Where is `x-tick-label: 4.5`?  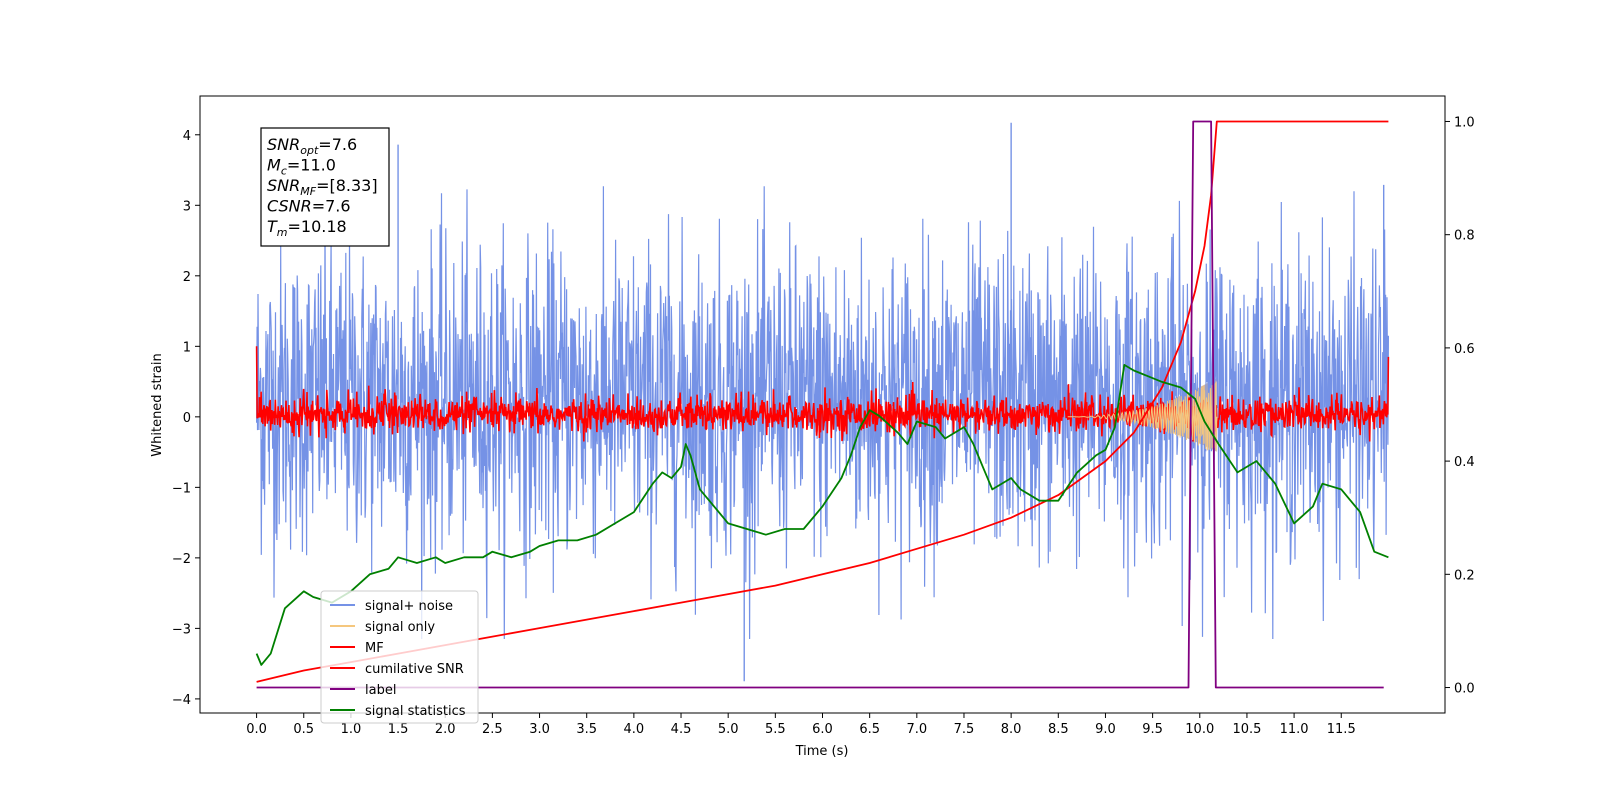
x-tick-label: 4.5 is located at coordinates (681, 729).